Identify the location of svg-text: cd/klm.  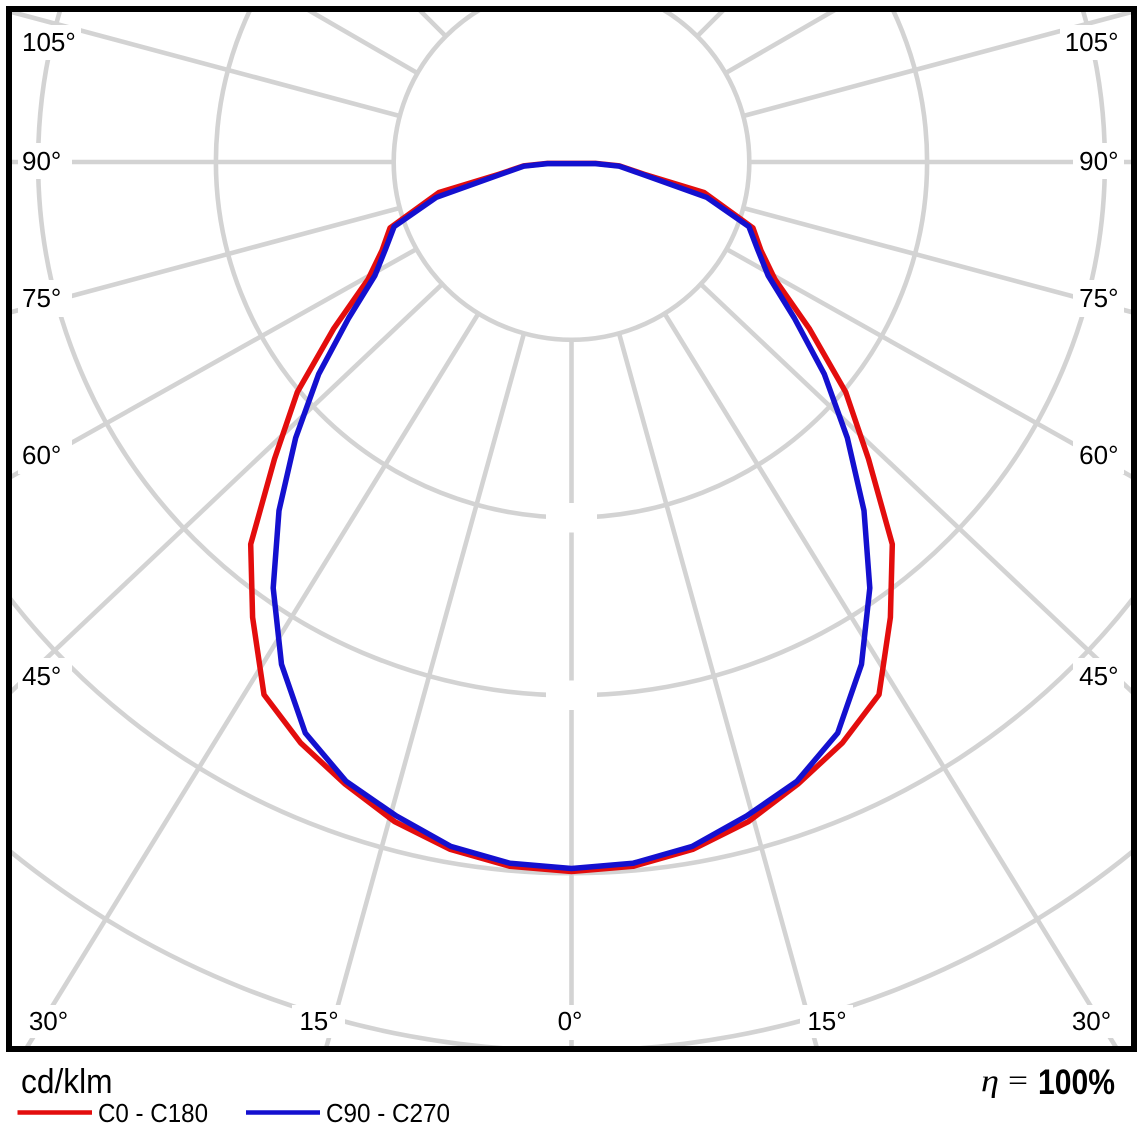
(67, 1082).